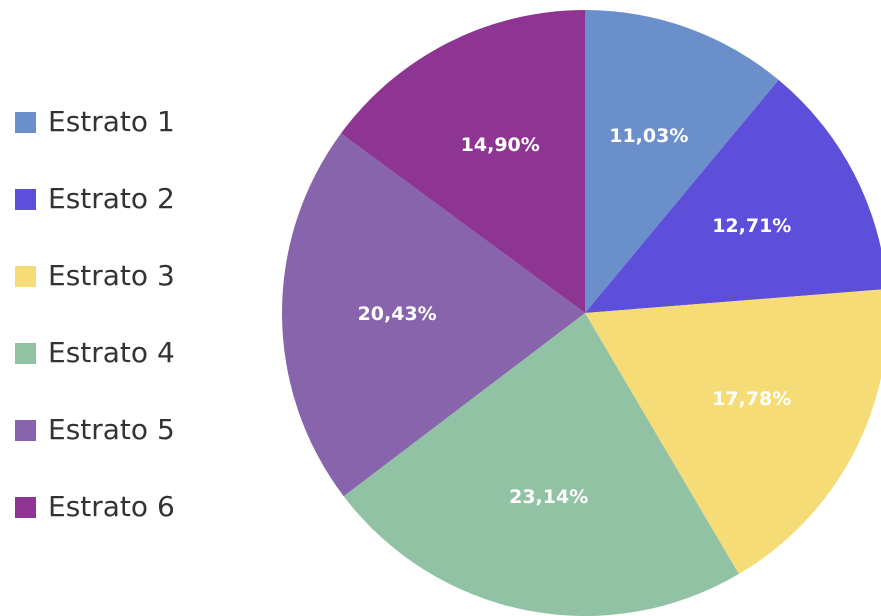 This screenshot has height=616, width=881. Describe the element at coordinates (500, 145) in the screenshot. I see `slice-label: 14,90%` at that location.